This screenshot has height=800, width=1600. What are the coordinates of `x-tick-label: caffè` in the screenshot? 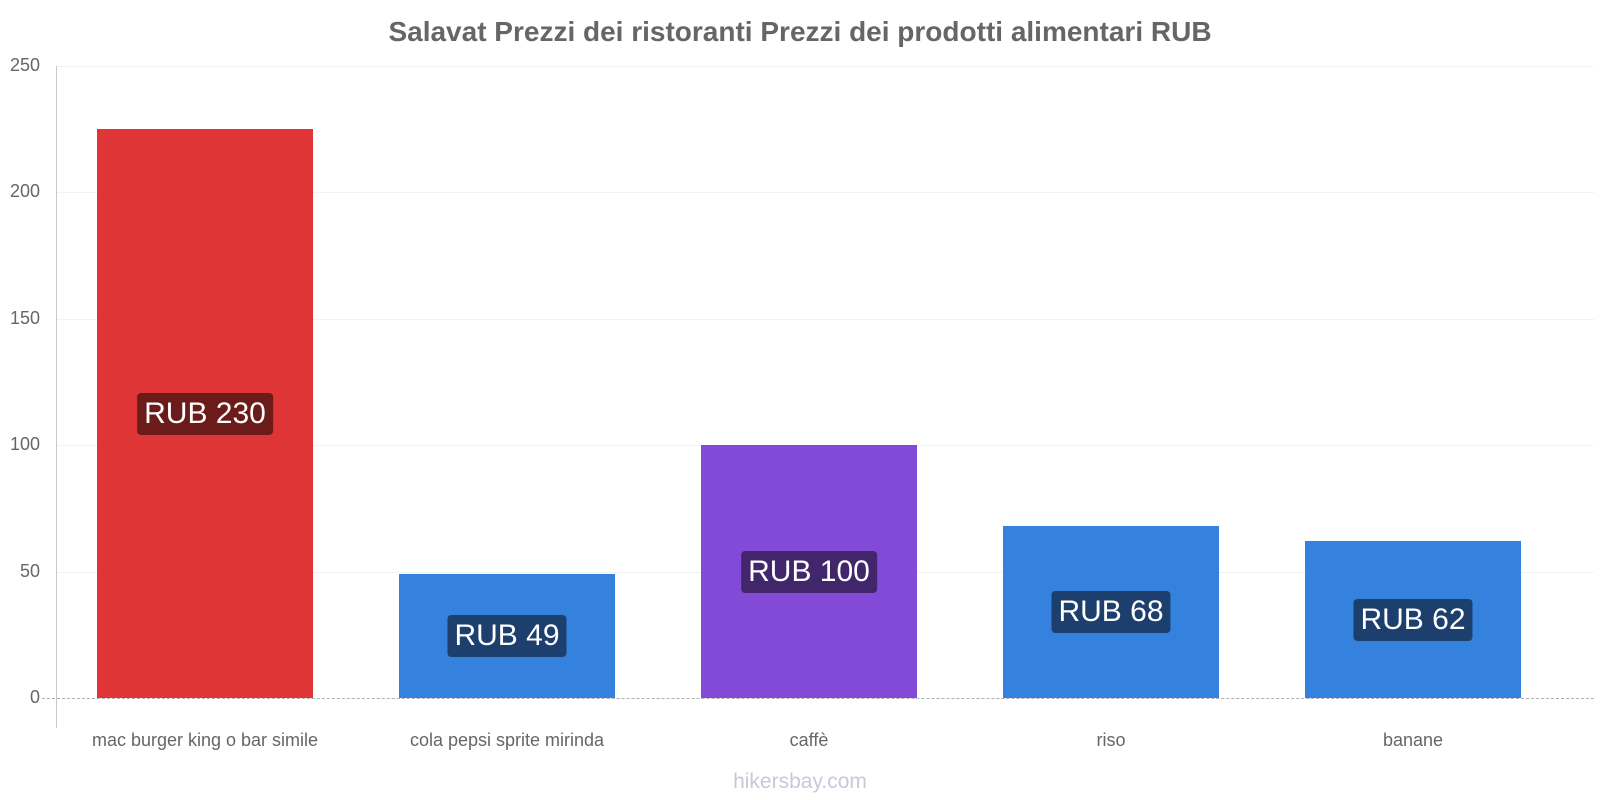 It's located at (809, 740).